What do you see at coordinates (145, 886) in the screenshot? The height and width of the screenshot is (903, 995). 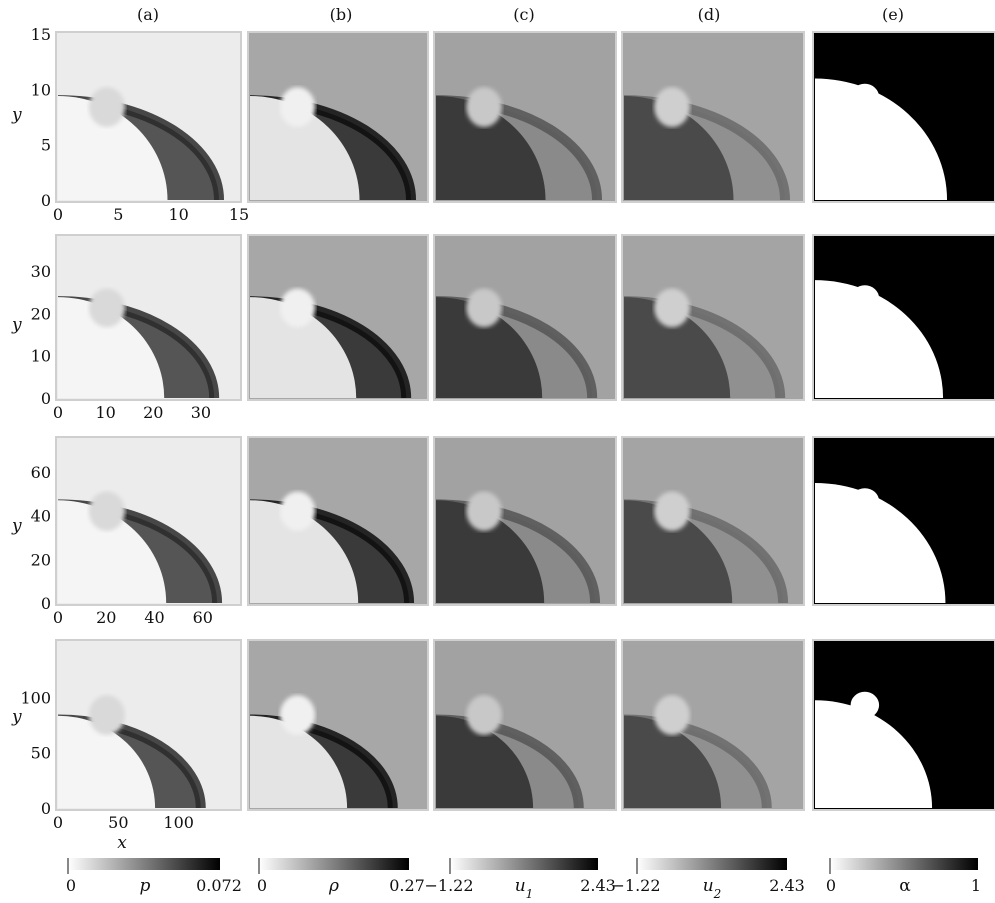 I see `colorbar-p-variable: p` at bounding box center [145, 886].